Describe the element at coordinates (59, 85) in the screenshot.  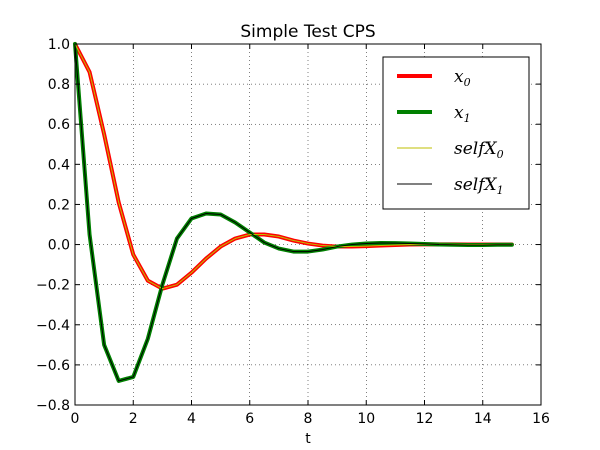
I see `y-tick-label: 0.8` at that location.